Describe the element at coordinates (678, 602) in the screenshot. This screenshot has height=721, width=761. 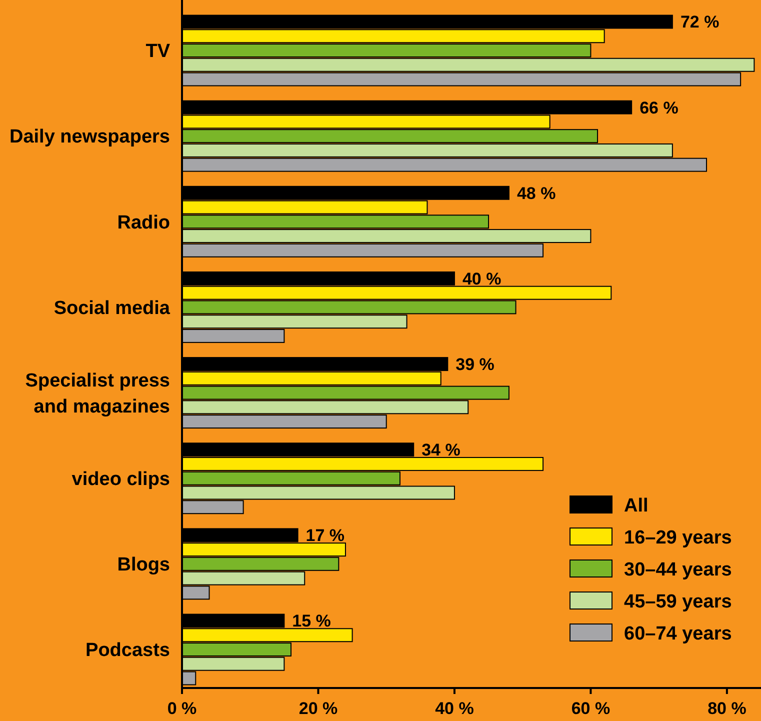
I see `legend-label: 45–59 years` at that location.